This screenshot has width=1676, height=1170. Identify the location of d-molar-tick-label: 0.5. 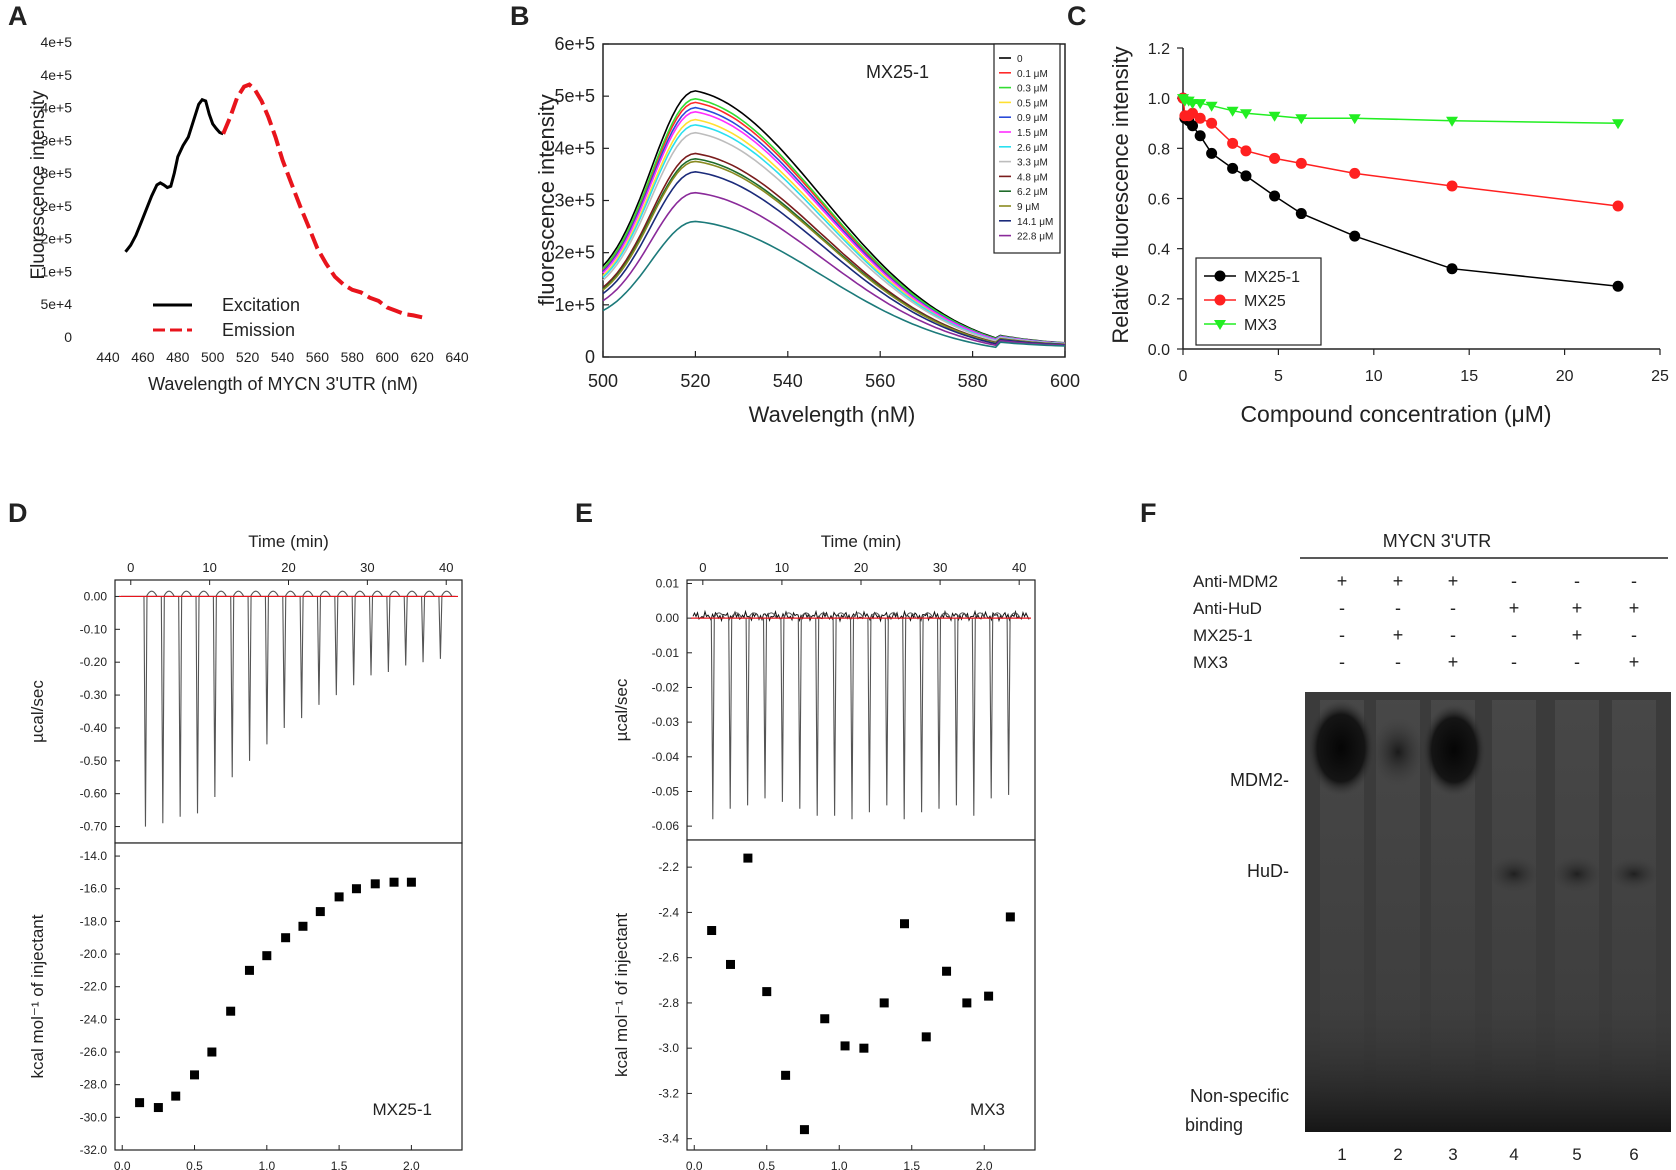
(194, 1164).